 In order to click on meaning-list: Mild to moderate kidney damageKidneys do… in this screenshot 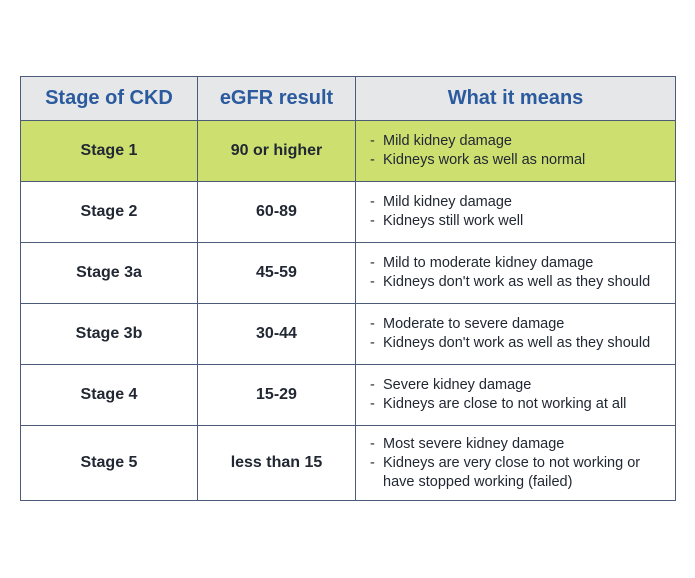, I will do `click(522, 273)`.